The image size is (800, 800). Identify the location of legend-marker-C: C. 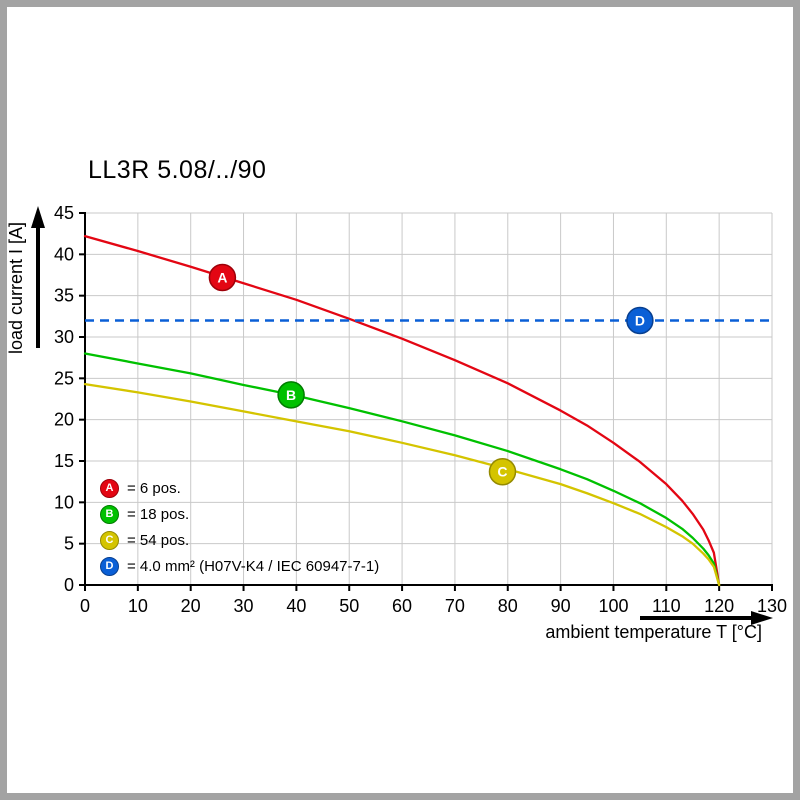
(109, 540).